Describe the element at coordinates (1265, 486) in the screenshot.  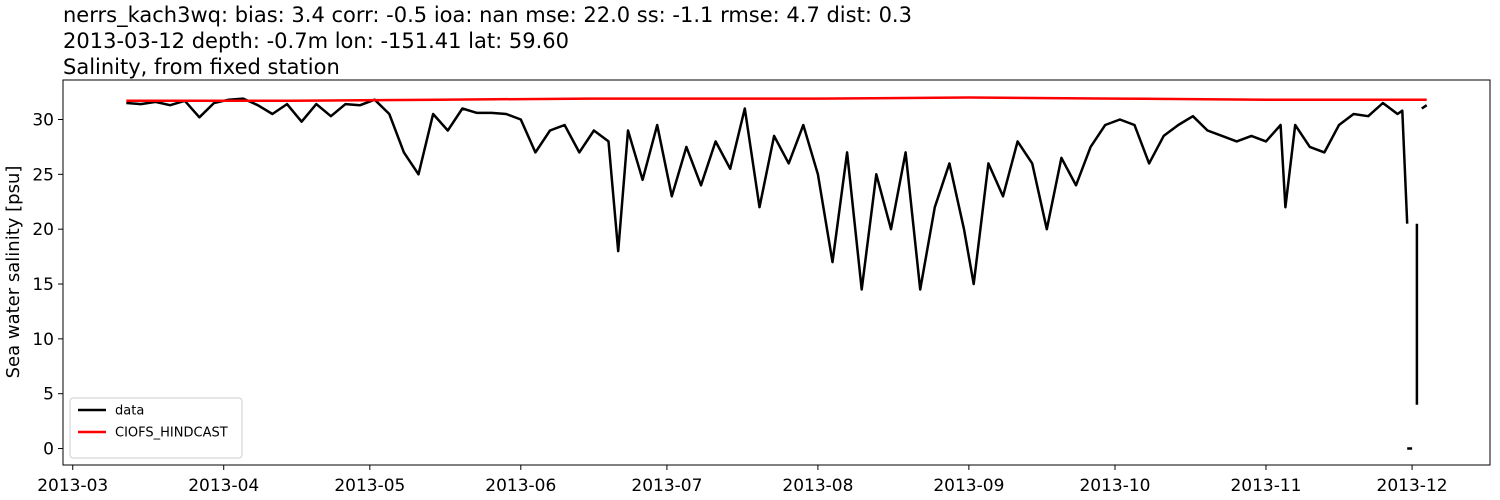
I see `x-tick-label: 2013-11` at that location.